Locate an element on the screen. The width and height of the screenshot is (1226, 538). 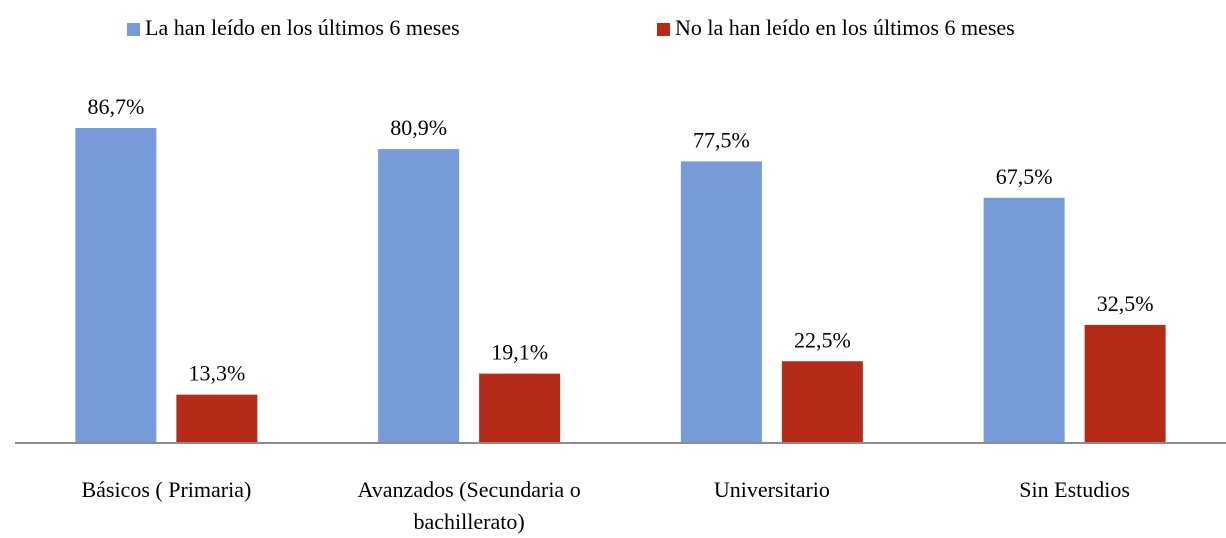
data-label: 67,5% is located at coordinates (1024, 176).